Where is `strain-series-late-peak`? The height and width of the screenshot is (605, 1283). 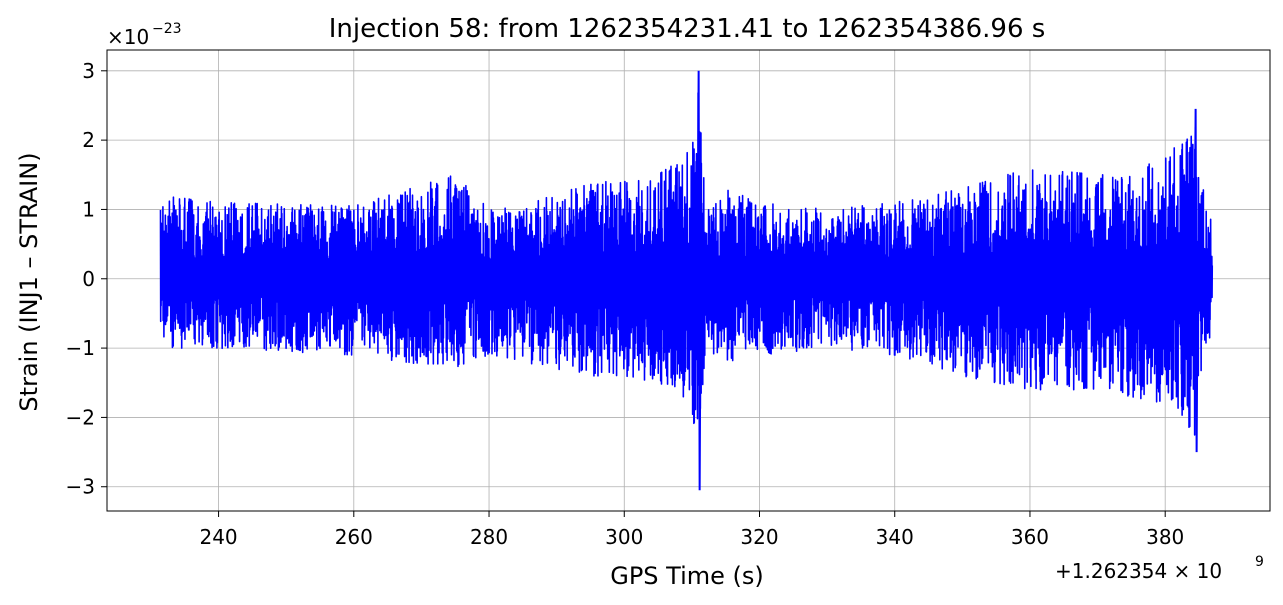
strain-series-late-peak is located at coordinates (1196, 280).